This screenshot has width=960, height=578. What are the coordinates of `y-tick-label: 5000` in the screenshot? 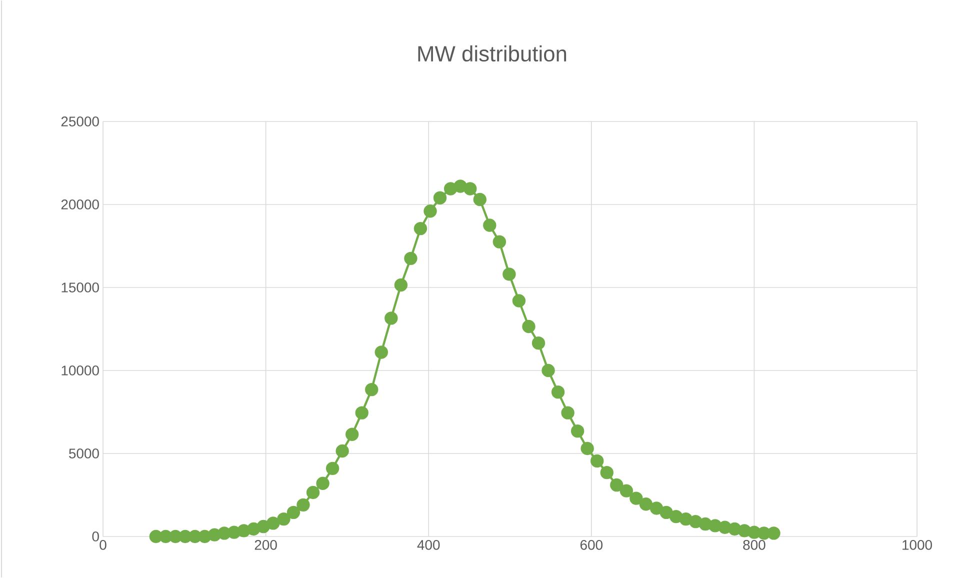 It's located at (84, 453).